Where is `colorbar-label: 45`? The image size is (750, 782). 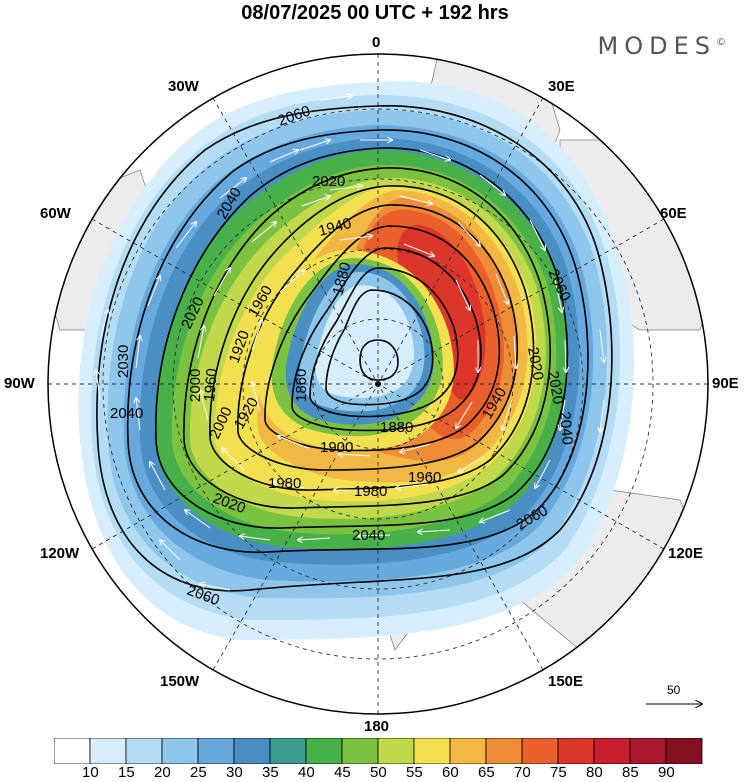
colorbar-label: 45 is located at coordinates (342, 772).